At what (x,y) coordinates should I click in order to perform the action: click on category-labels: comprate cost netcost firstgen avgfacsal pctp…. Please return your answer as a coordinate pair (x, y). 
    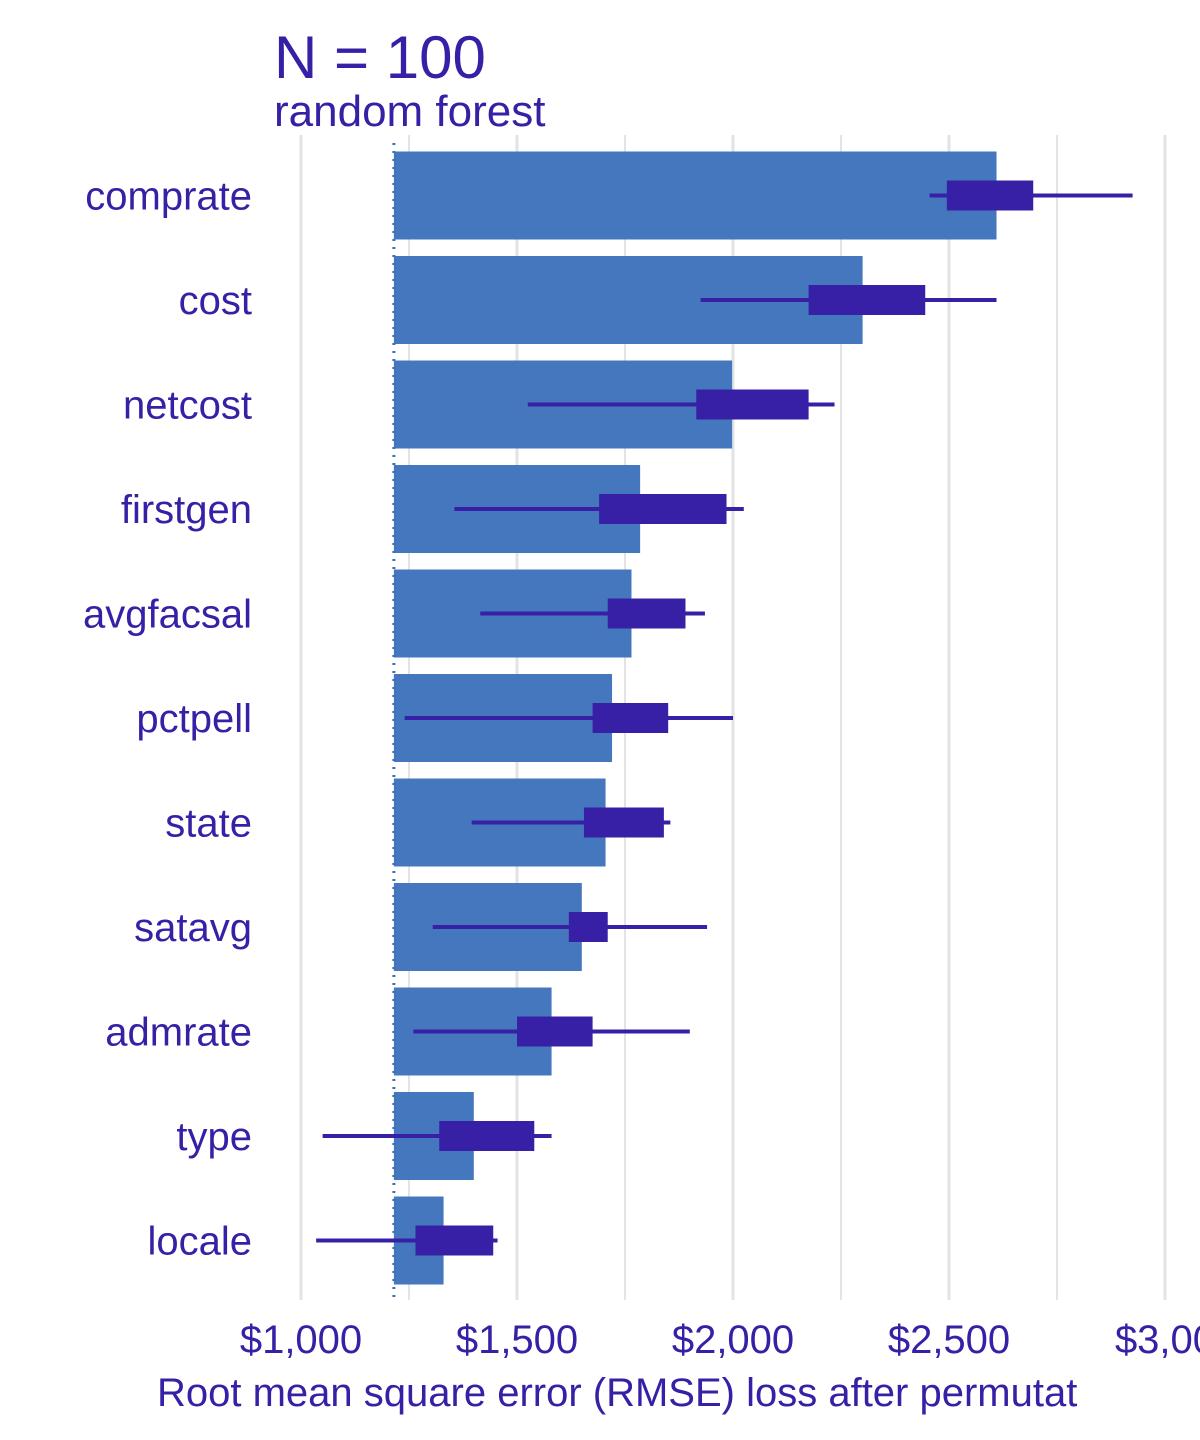
    Looking at the image, I should click on (167, 719).